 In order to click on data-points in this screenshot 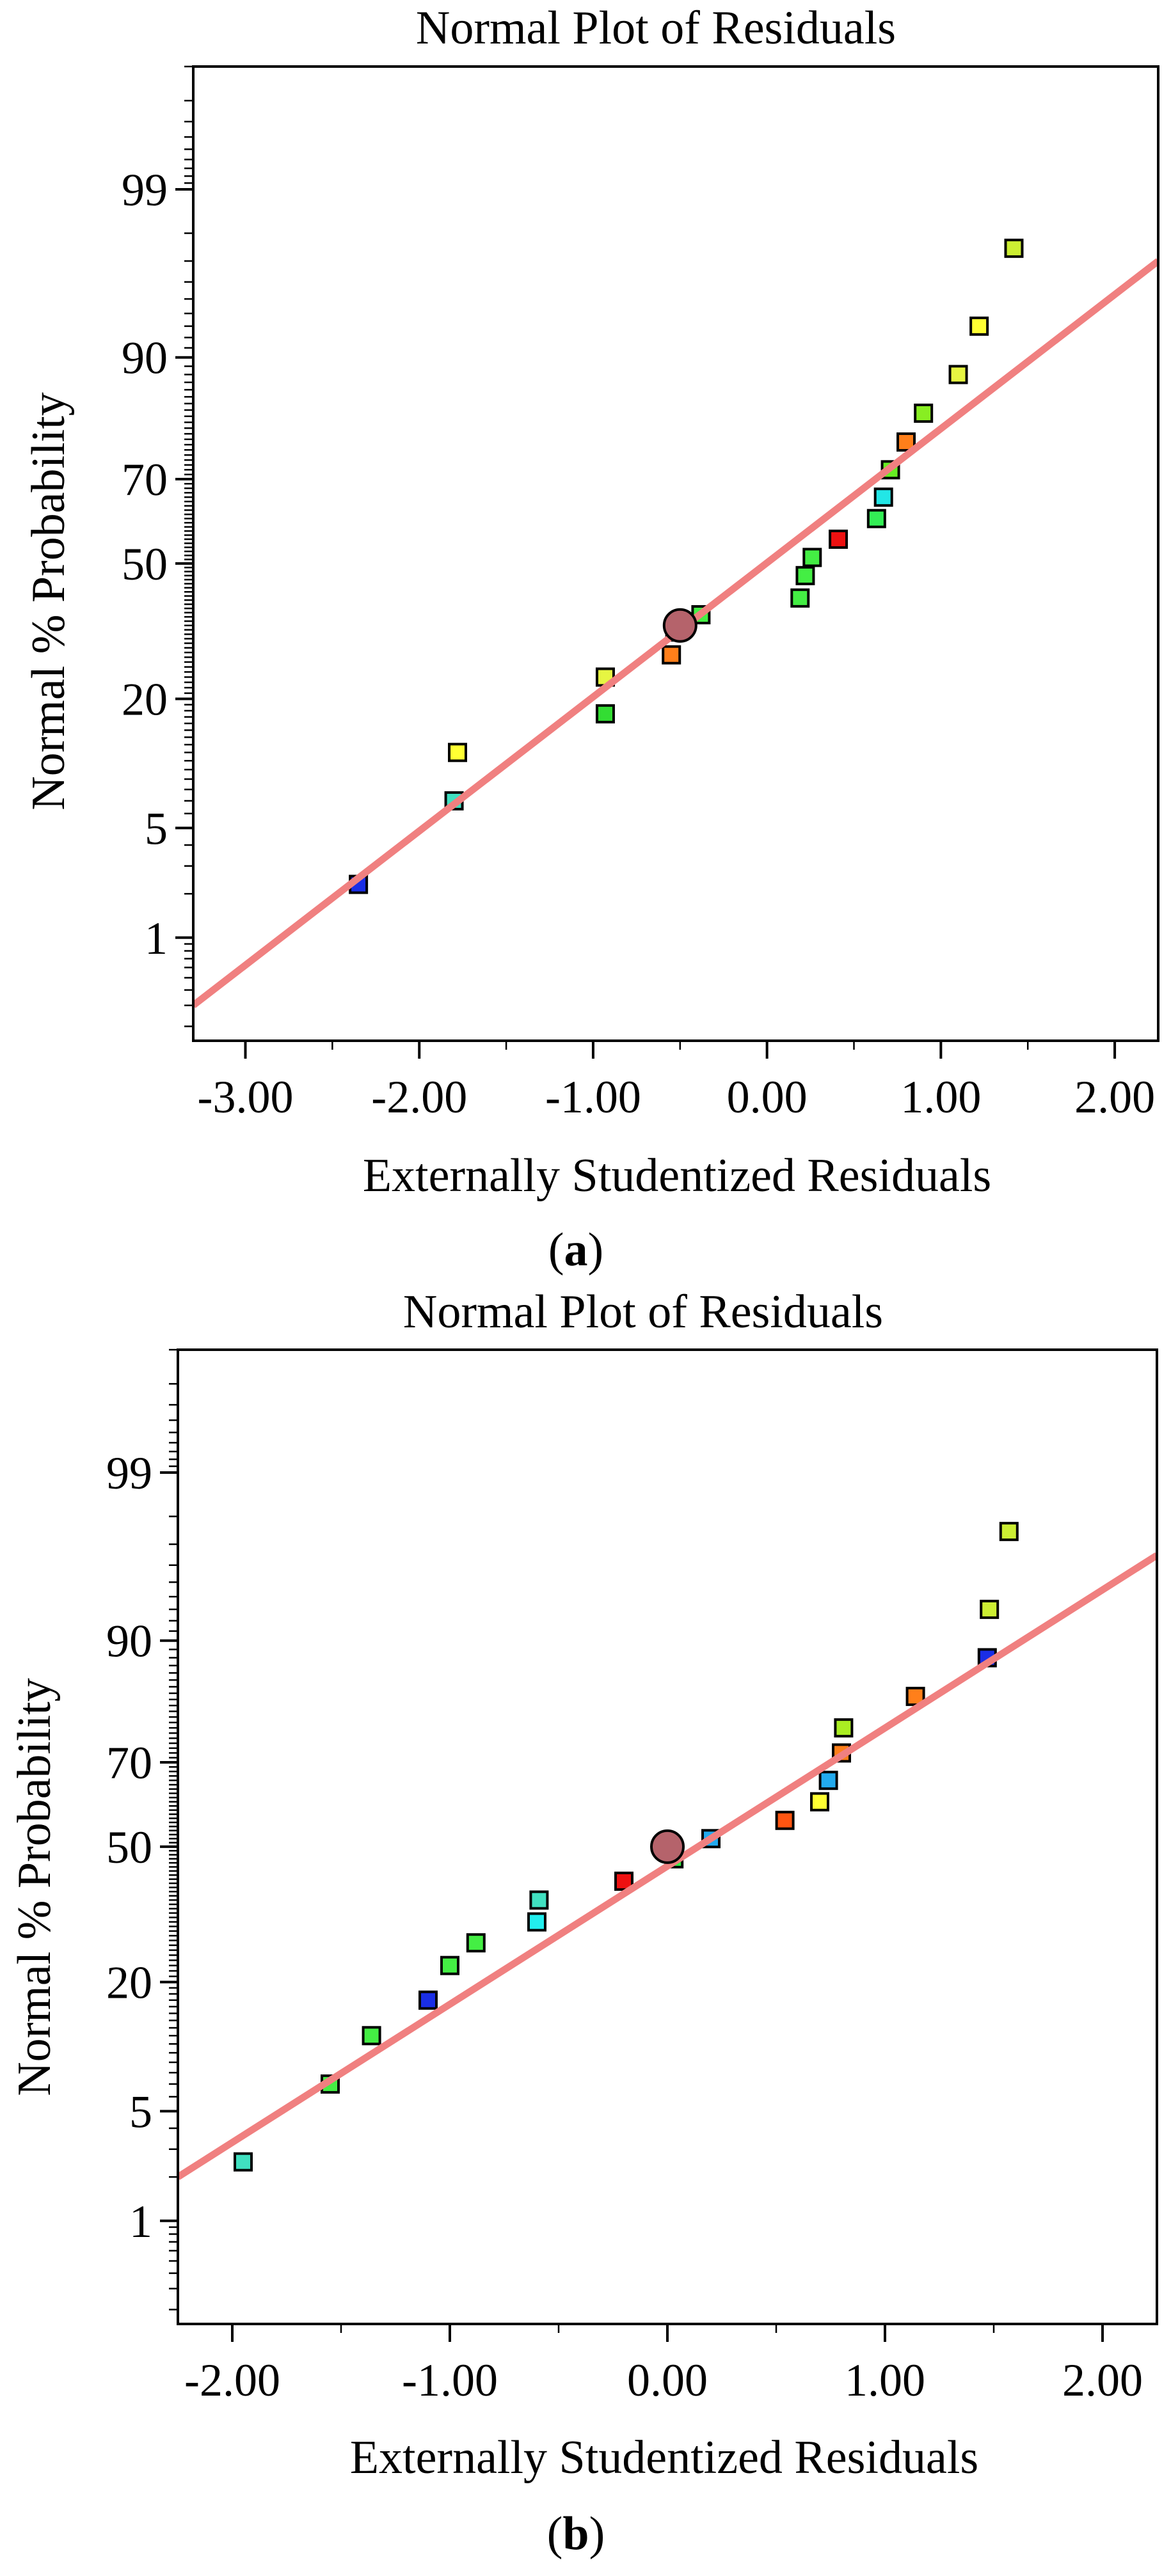, I will do `click(687, 566)`.